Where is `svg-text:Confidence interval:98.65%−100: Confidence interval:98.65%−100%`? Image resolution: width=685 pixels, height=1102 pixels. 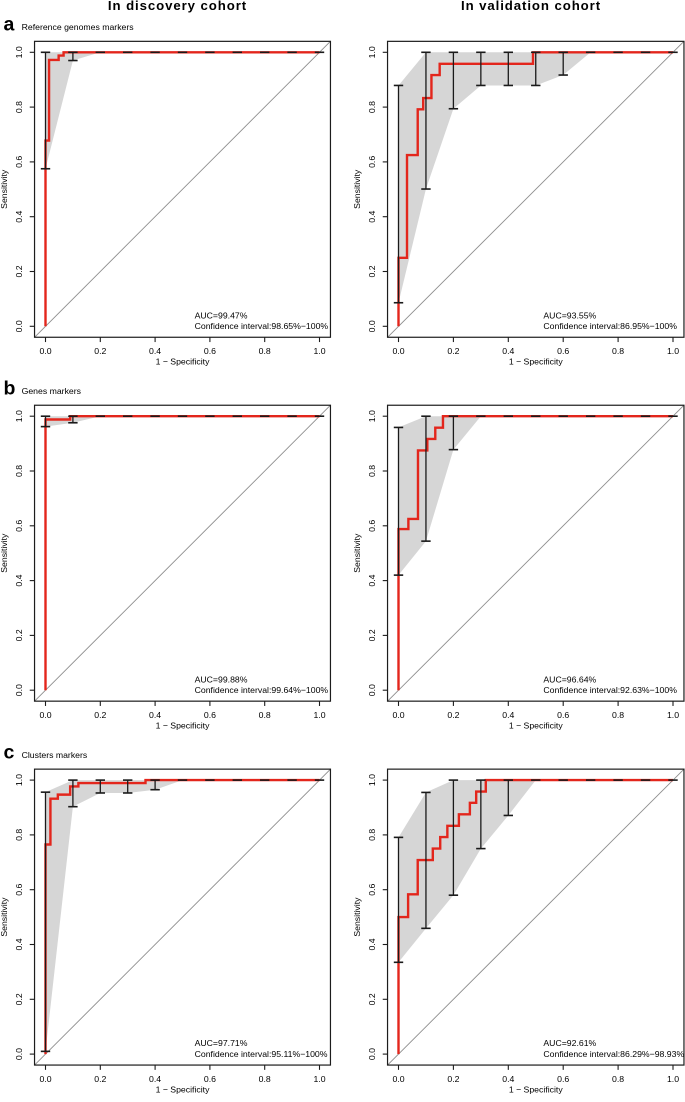 svg-text:Confidence interval:98.65%−100: Confidence interval:98.65%−100% is located at coordinates (262, 326).